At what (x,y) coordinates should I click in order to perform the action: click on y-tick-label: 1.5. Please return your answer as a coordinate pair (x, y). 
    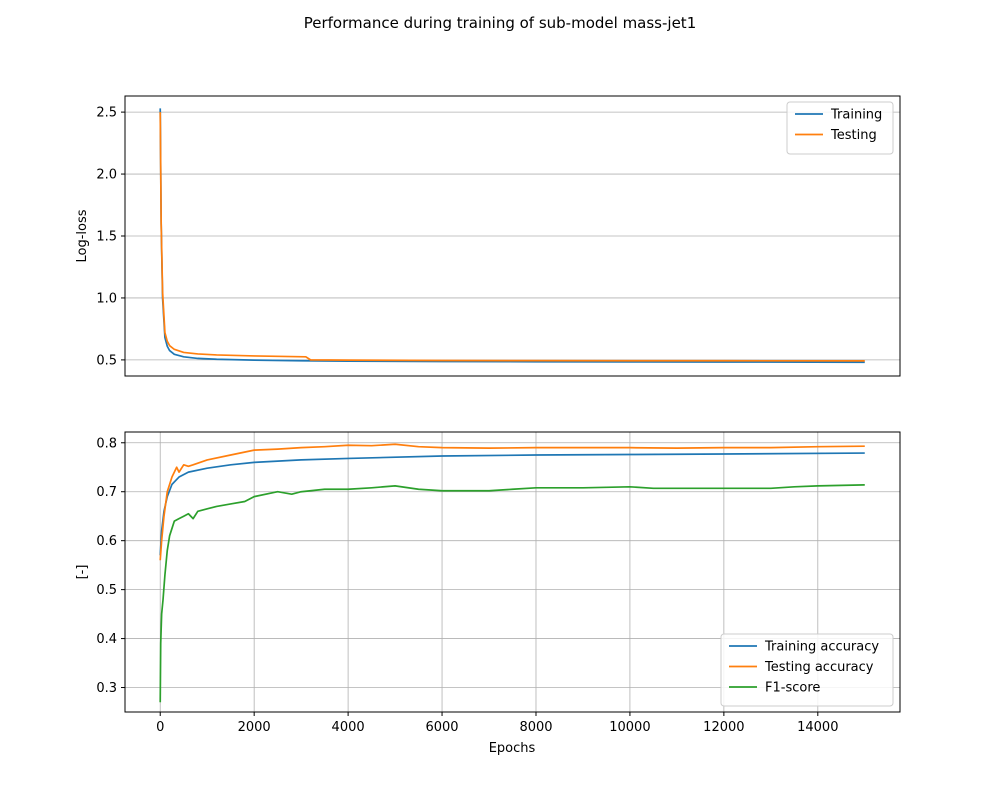
    Looking at the image, I should click on (106, 237).